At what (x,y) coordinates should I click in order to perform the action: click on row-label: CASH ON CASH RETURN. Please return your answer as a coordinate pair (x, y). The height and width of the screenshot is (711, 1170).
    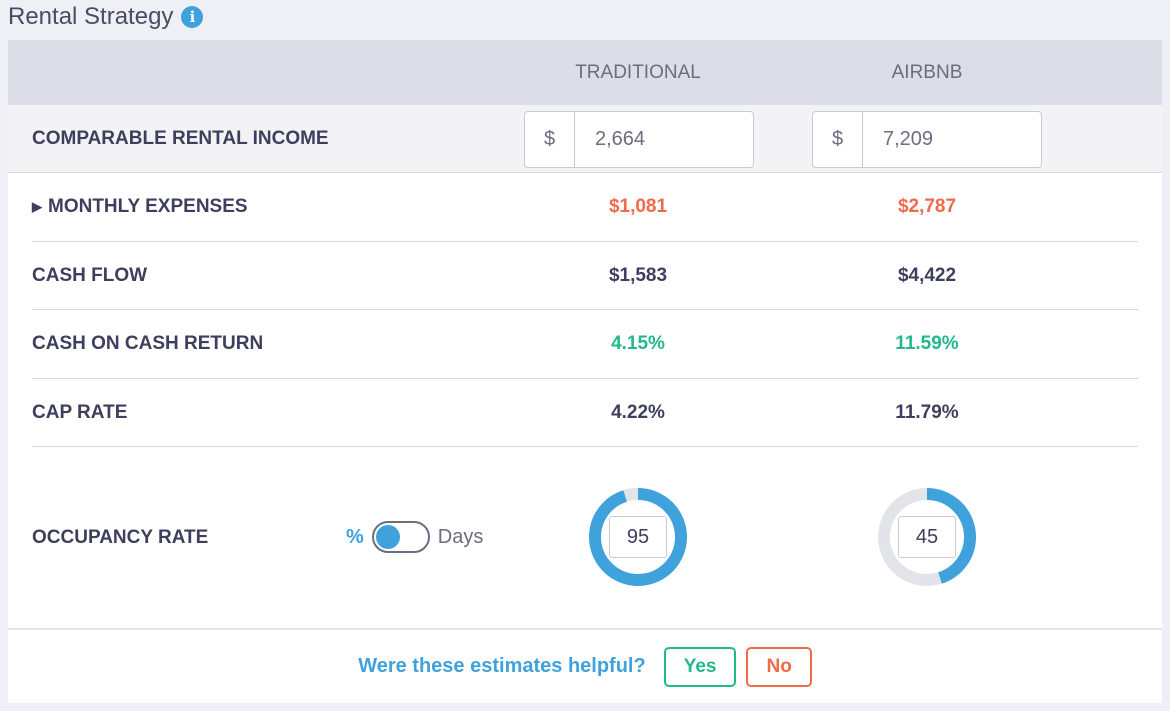
    Looking at the image, I should click on (147, 344).